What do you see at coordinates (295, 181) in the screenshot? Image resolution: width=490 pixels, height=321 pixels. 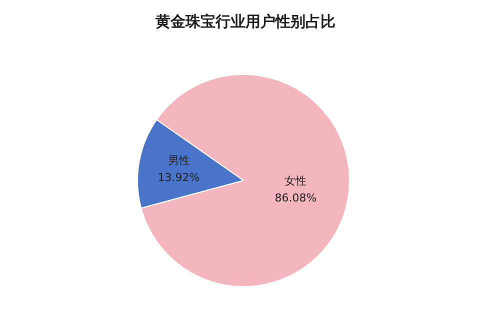 I see `slice-label: 女性` at bounding box center [295, 181].